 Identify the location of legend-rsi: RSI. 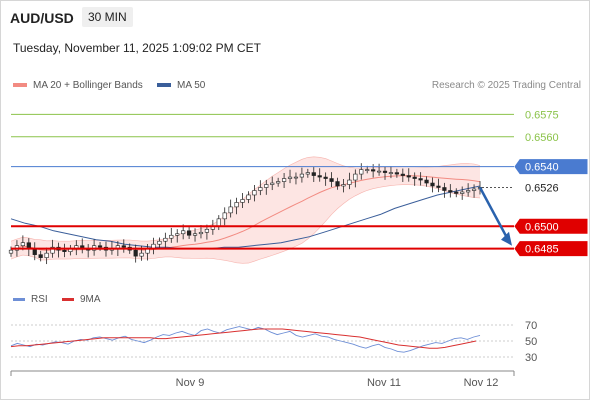
(30, 299).